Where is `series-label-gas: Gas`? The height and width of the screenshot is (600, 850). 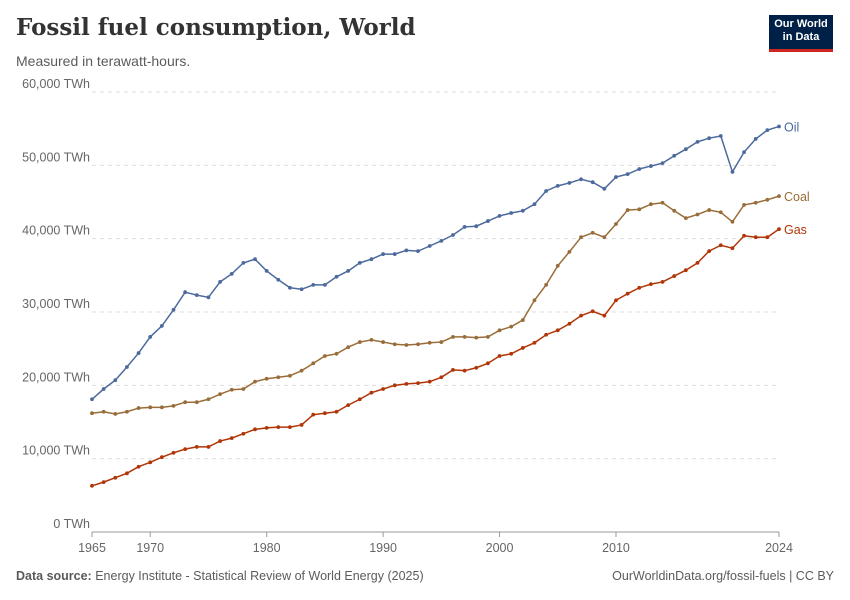 series-label-gas: Gas is located at coordinates (795, 230).